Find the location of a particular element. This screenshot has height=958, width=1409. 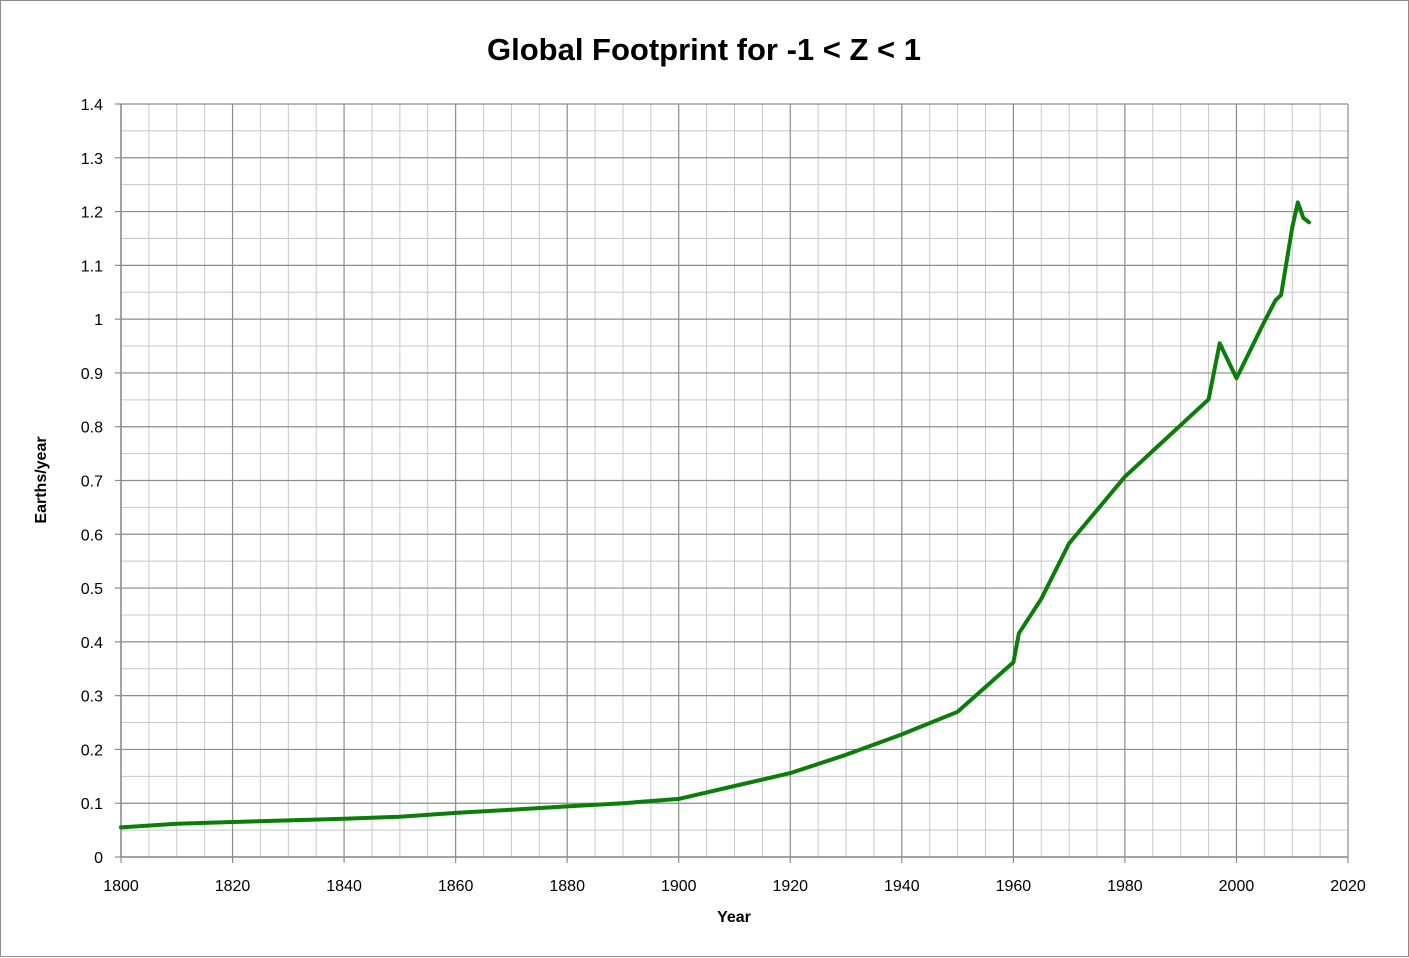

y-tick-label: 0.2 is located at coordinates (92, 750).